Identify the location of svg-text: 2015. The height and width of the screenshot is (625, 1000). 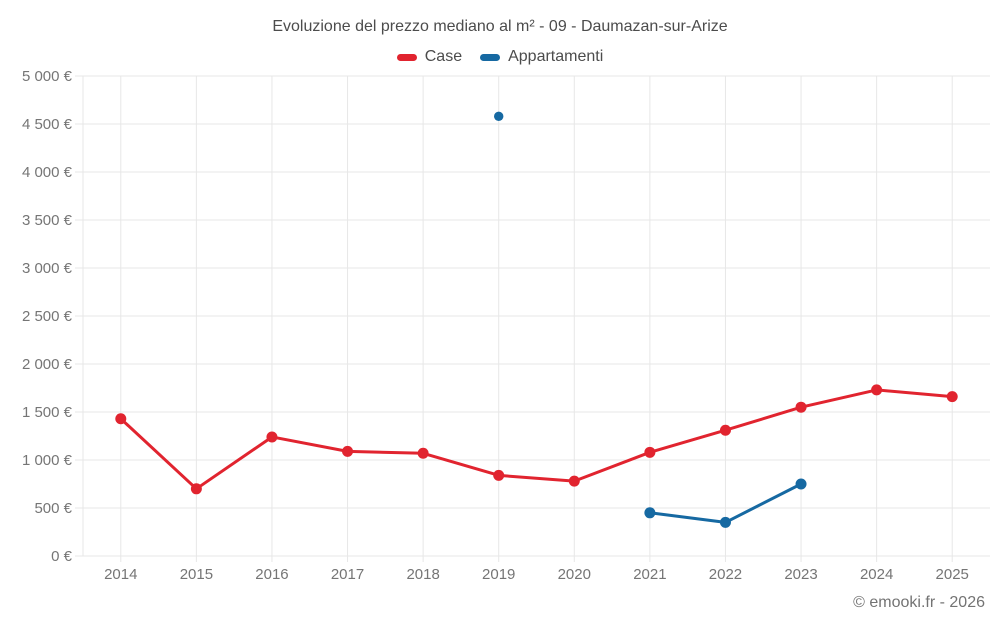
(196, 574).